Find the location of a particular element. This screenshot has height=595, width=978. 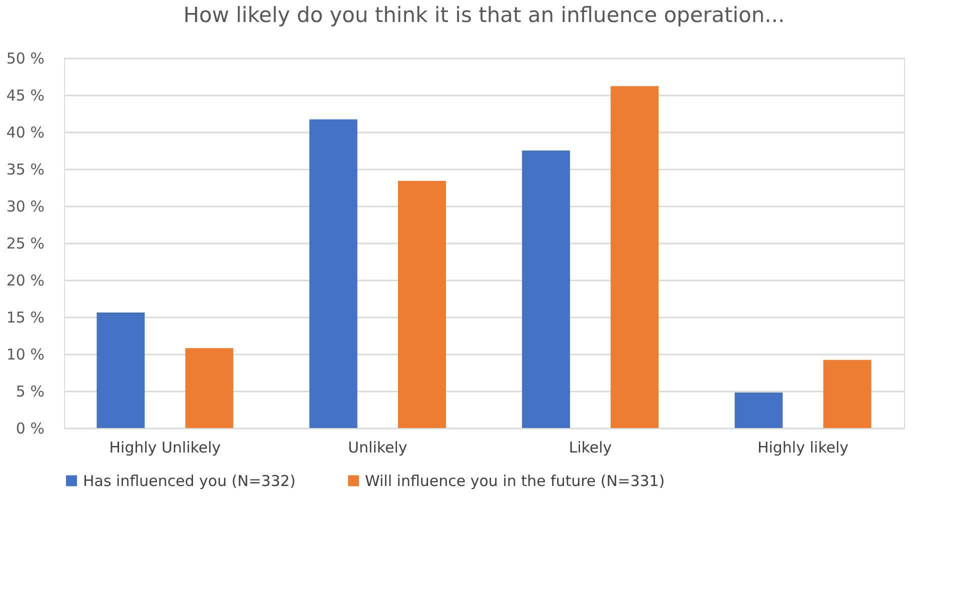

y-tick-label: 45 % is located at coordinates (25, 95).